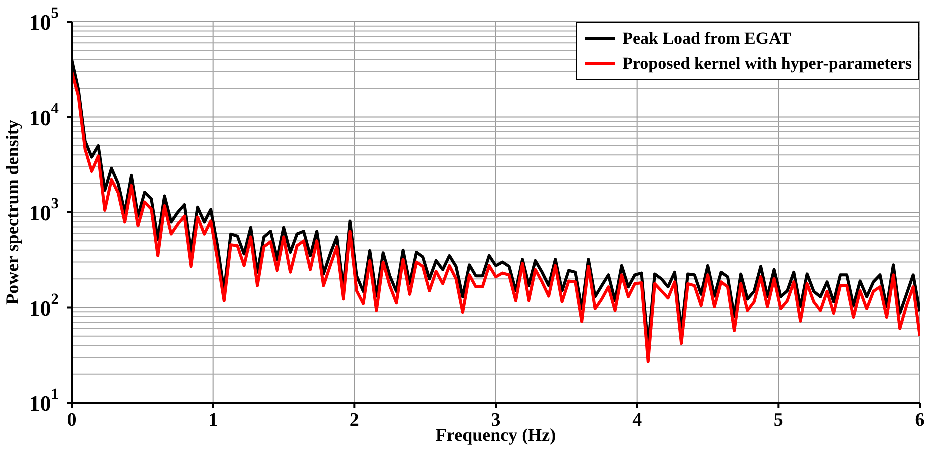 The height and width of the screenshot is (455, 930). Describe the element at coordinates (707, 38) in the screenshot. I see `legend-label: Peak Load from EGAT` at that location.